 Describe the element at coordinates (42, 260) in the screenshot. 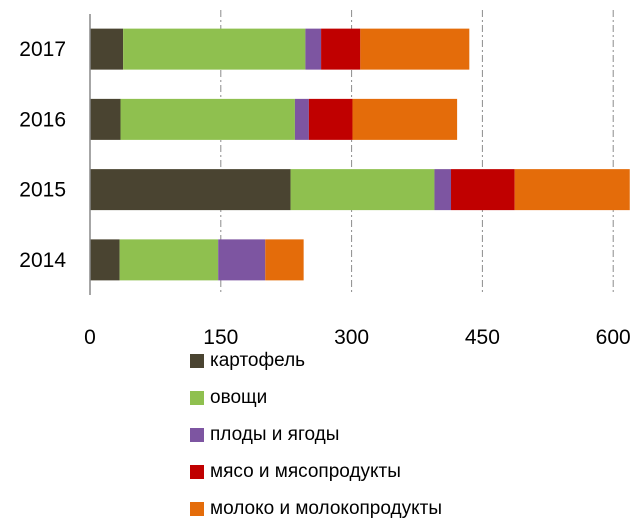

I see `y-tick-label: 2014` at that location.